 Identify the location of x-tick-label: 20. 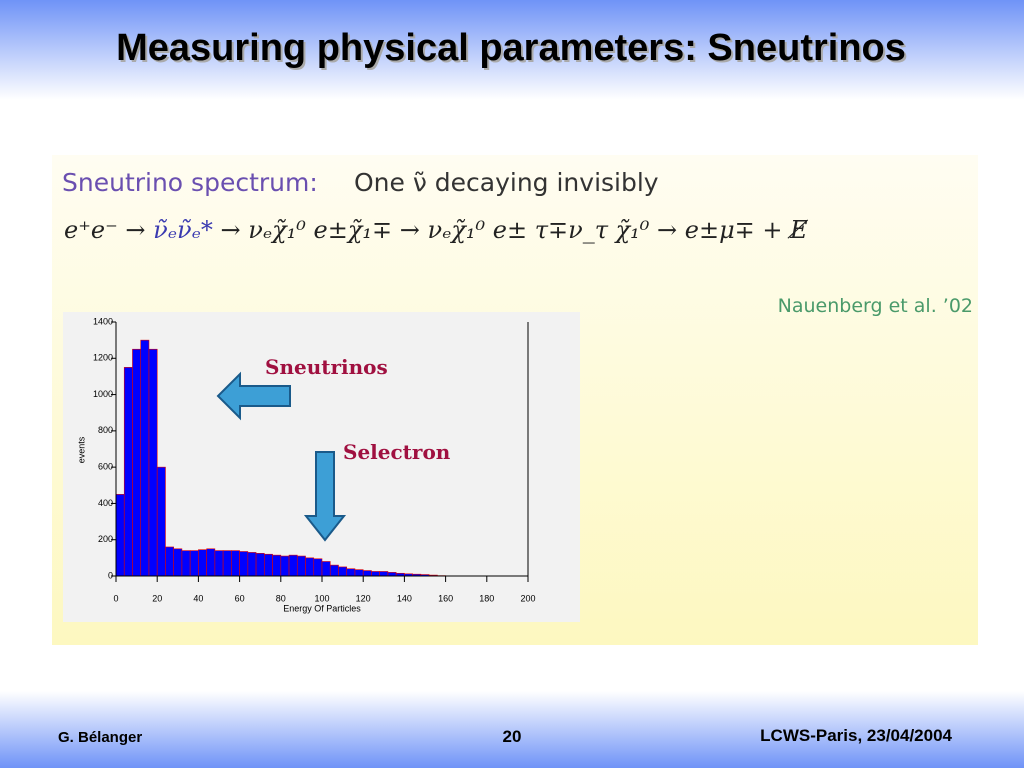
(157, 598).